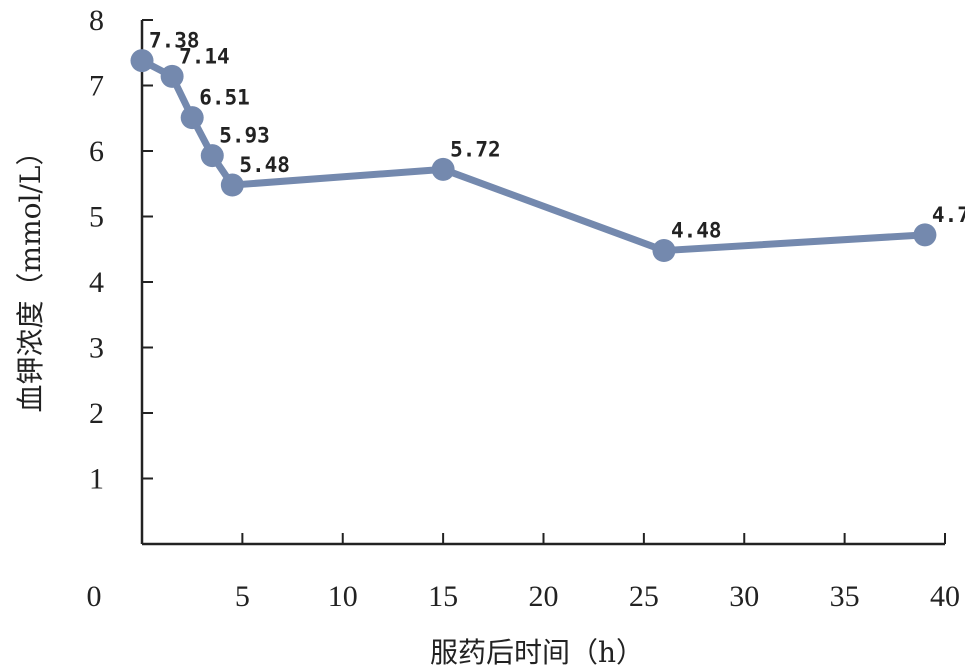 This screenshot has width=965, height=672. I want to click on x-tick-label: 35, so click(845, 596).